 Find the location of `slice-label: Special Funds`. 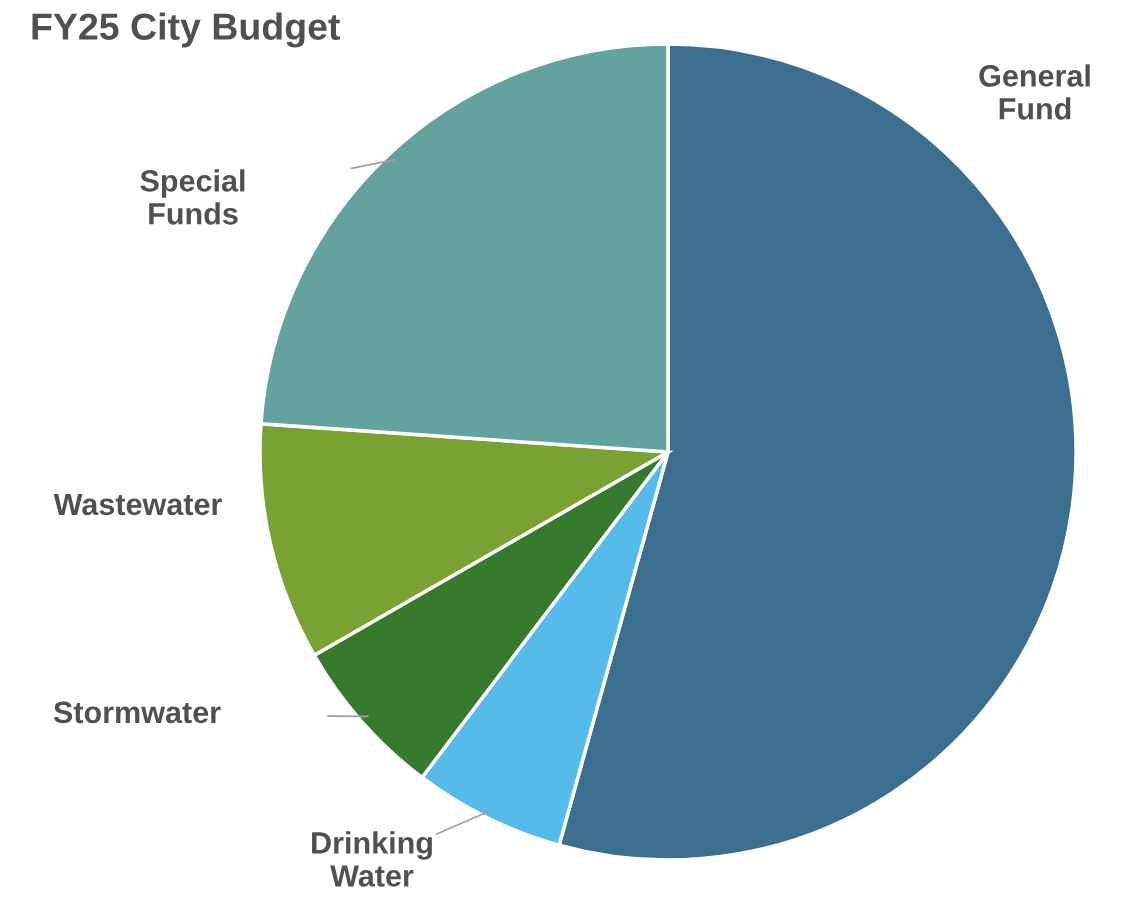

slice-label: Special Funds is located at coordinates (192, 197).